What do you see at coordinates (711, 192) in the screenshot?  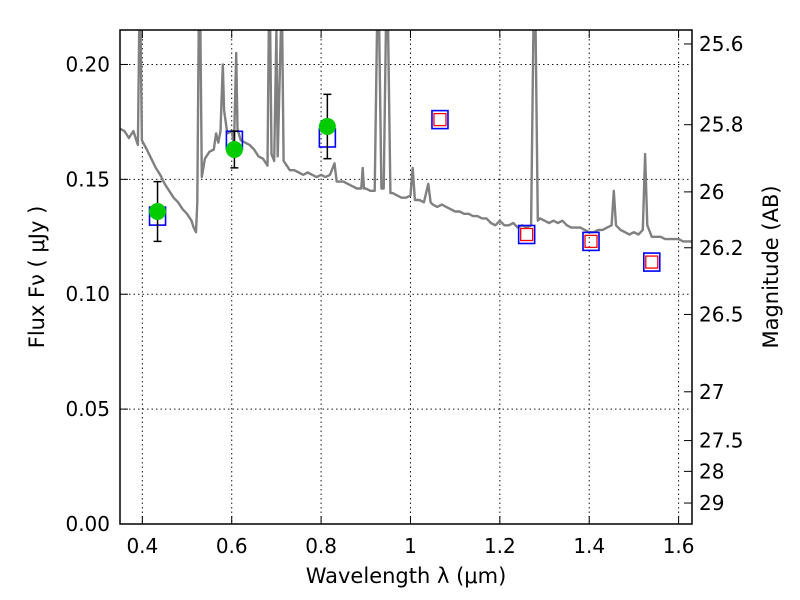 I see `right-tick-label: 26` at bounding box center [711, 192].